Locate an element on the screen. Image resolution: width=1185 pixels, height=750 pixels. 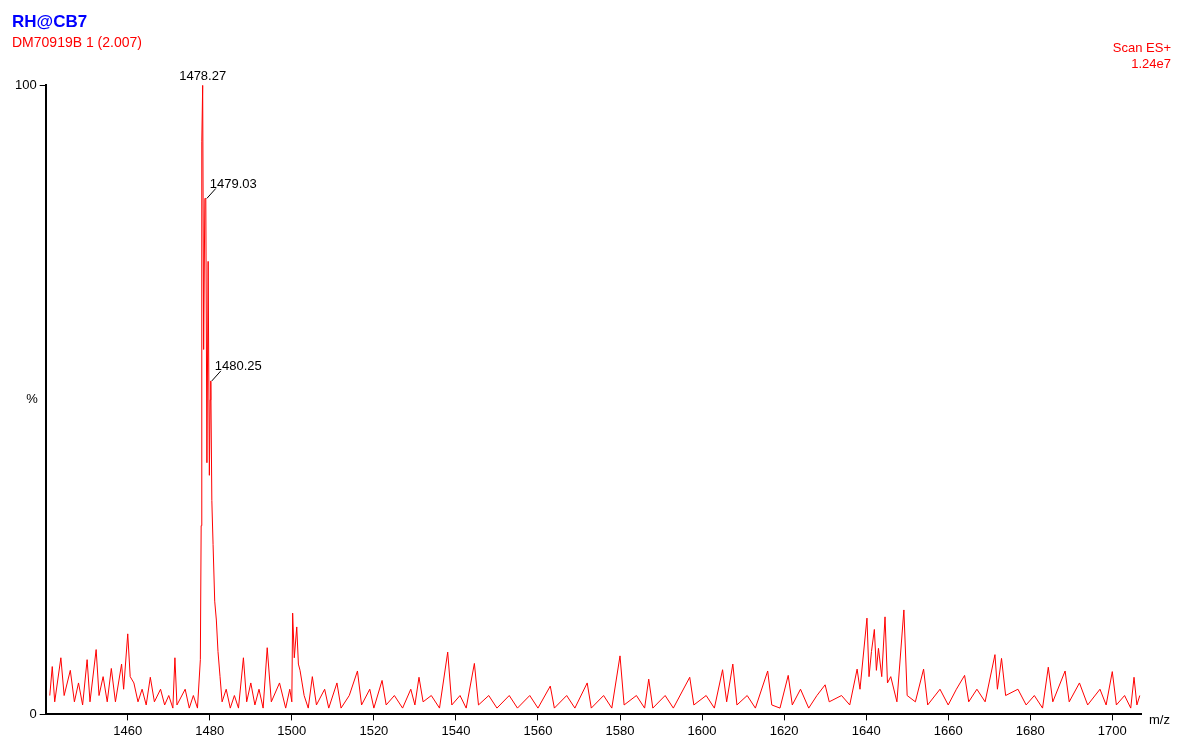
y-tick-label: 100 is located at coordinates (25, 84).